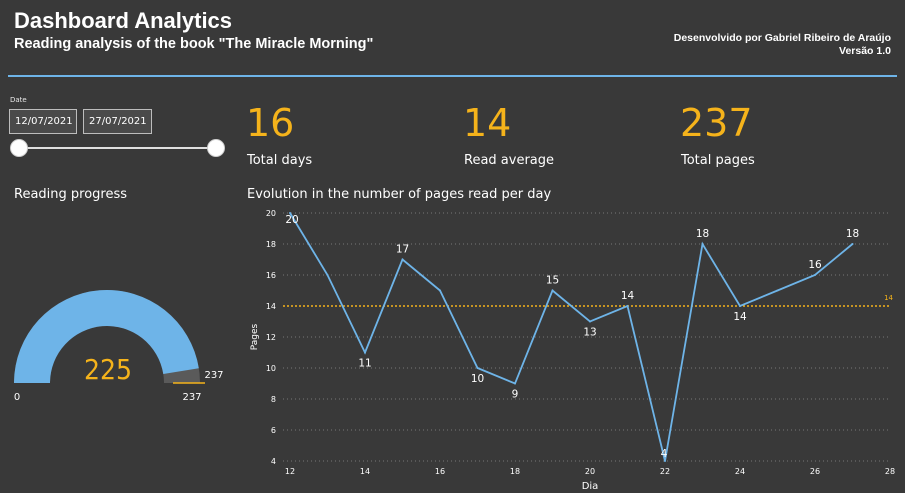 This screenshot has height=493, width=905. I want to click on y-tick-label: 10, so click(271, 368).